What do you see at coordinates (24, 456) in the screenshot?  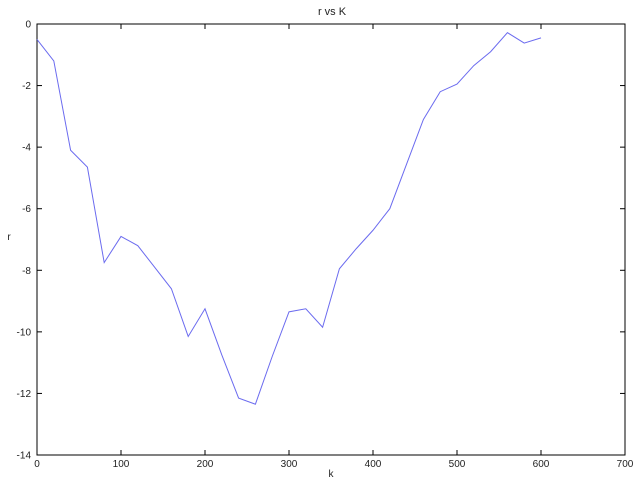 I see `y-tick-label: -14` at bounding box center [24, 456].